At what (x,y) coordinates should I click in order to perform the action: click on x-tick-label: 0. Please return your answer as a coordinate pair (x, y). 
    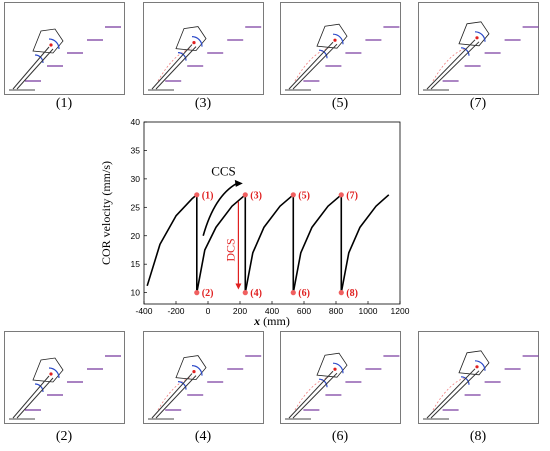
    Looking at the image, I should click on (208, 311).